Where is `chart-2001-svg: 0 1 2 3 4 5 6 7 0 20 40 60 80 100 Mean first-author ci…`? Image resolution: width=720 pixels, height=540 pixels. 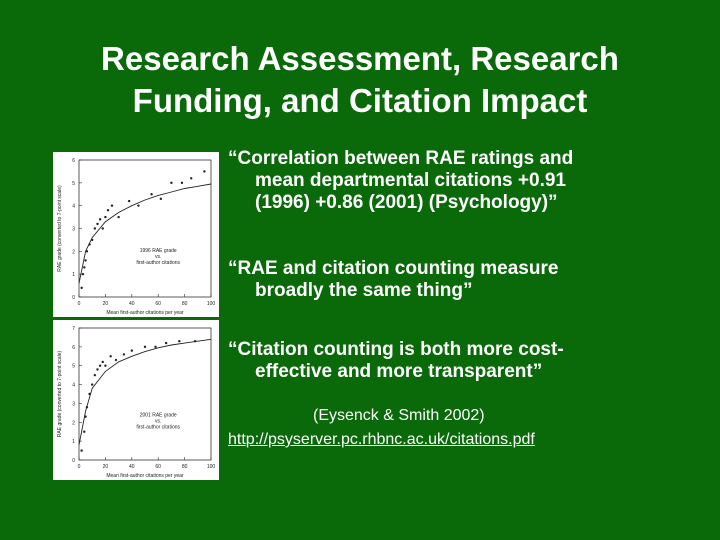
chart-2001-svg: 0 1 2 3 4 5 6 7 0 20 40 60 80 100 Mean first-author ci… is located at coordinates (136, 402).